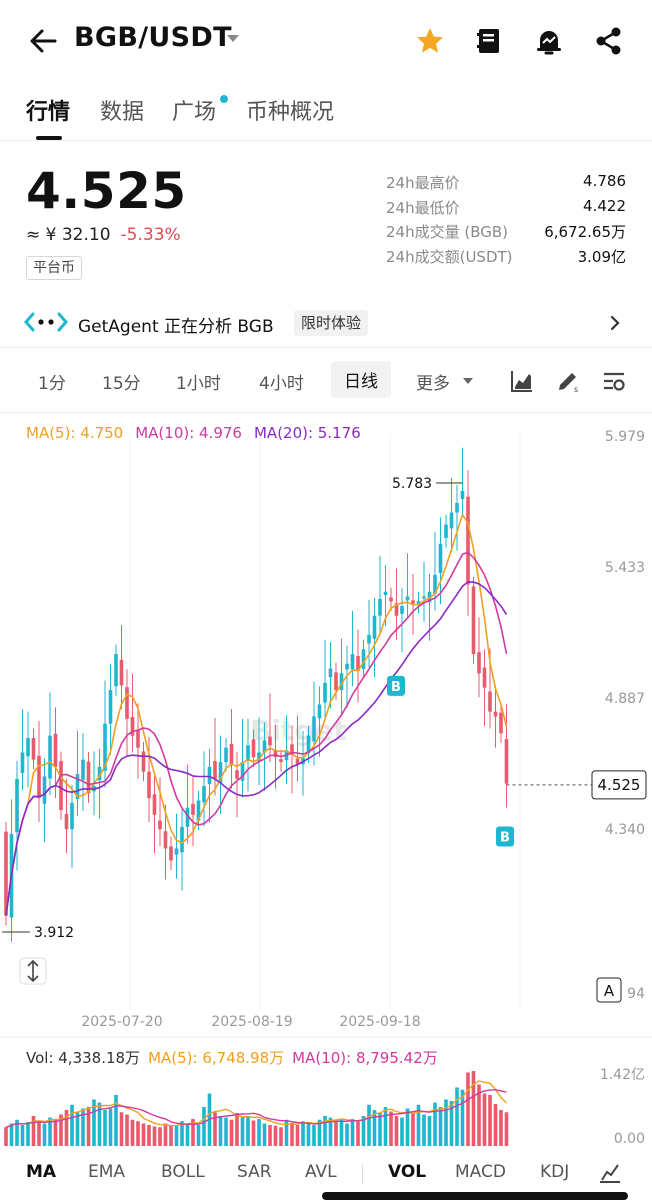 This screenshot has width=652, height=1200. I want to click on indicator-kdj: KDJ, so click(555, 1172).